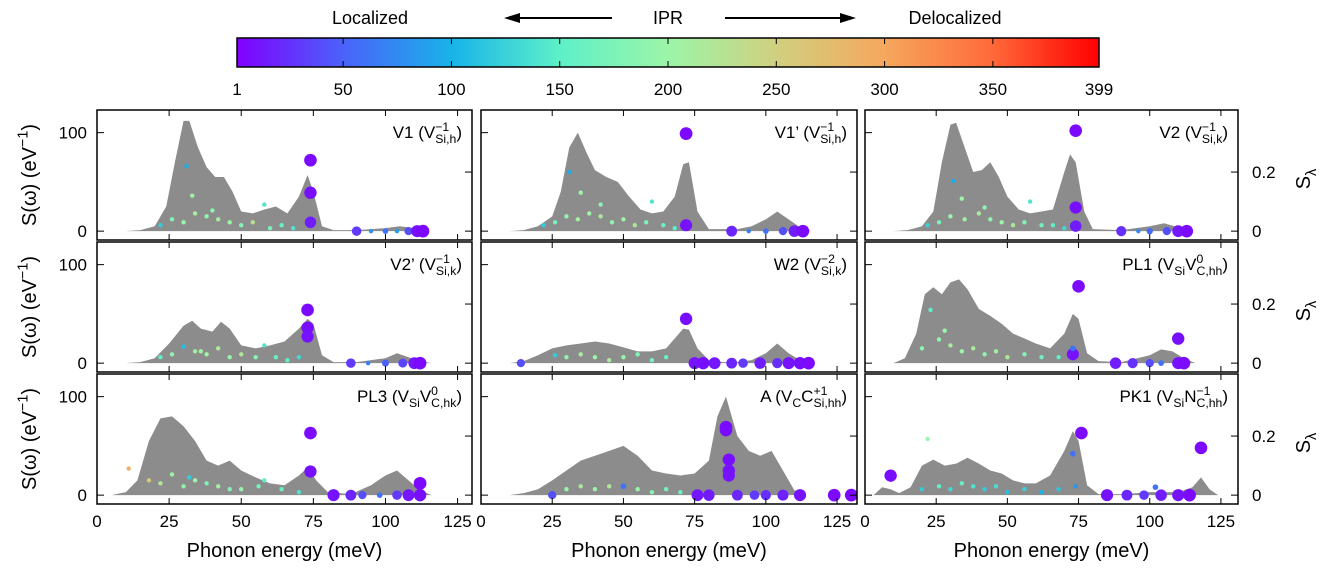  I want to click on colorbar-tick-label: 350, so click(993, 89).